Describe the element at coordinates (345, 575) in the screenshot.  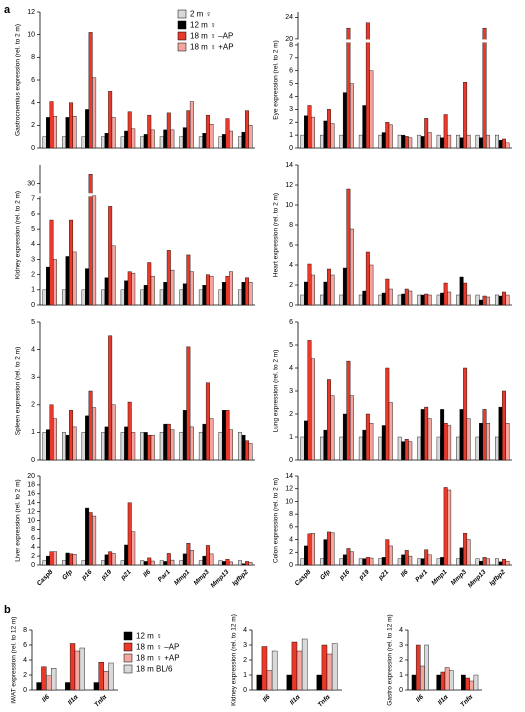
I see `x-tick-label: p16` at that location.